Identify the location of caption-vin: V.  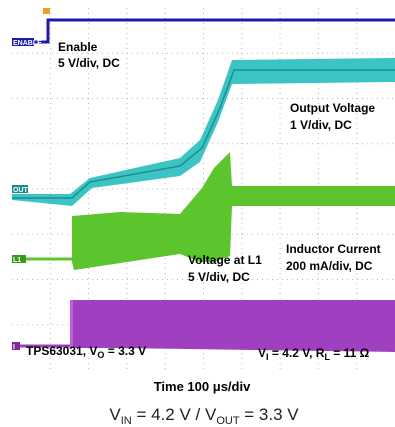
(115, 414).